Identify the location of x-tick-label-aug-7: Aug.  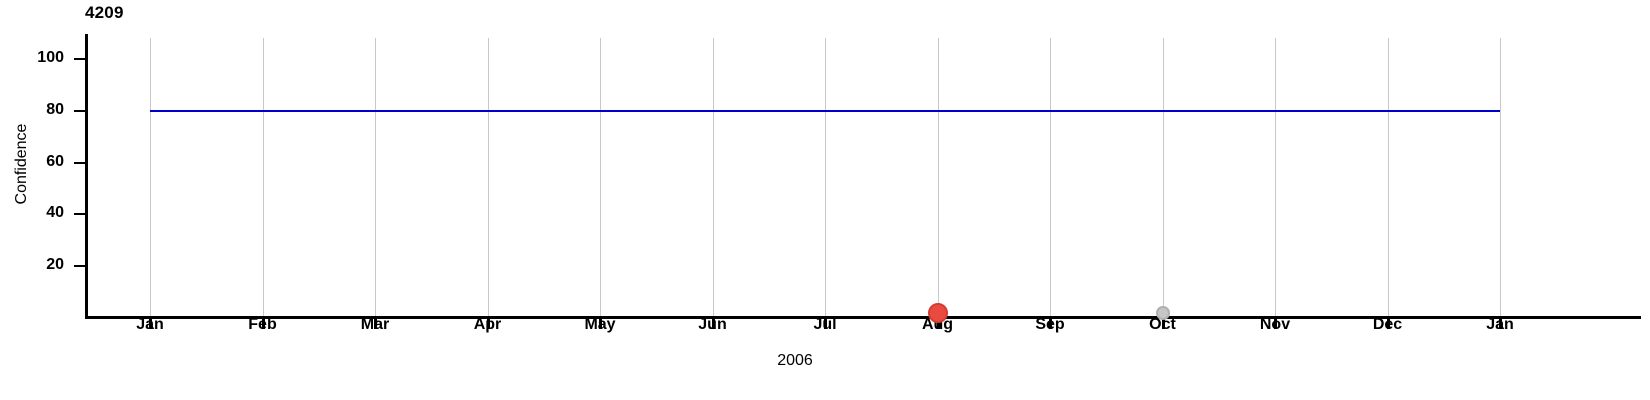
(937, 324).